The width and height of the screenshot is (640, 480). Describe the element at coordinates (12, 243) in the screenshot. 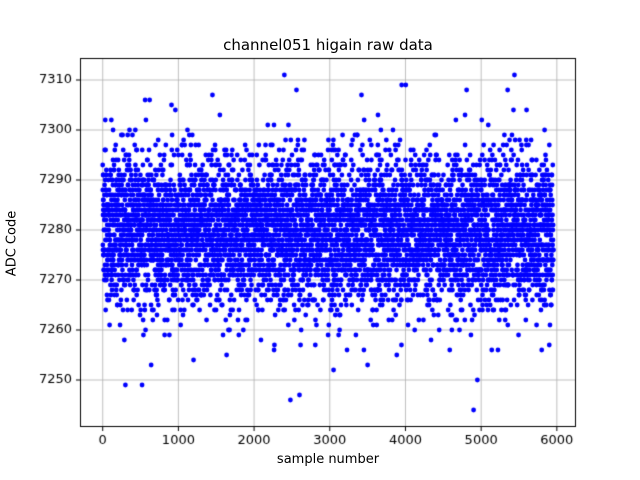

I see `y-axis-label: ADC Code` at that location.